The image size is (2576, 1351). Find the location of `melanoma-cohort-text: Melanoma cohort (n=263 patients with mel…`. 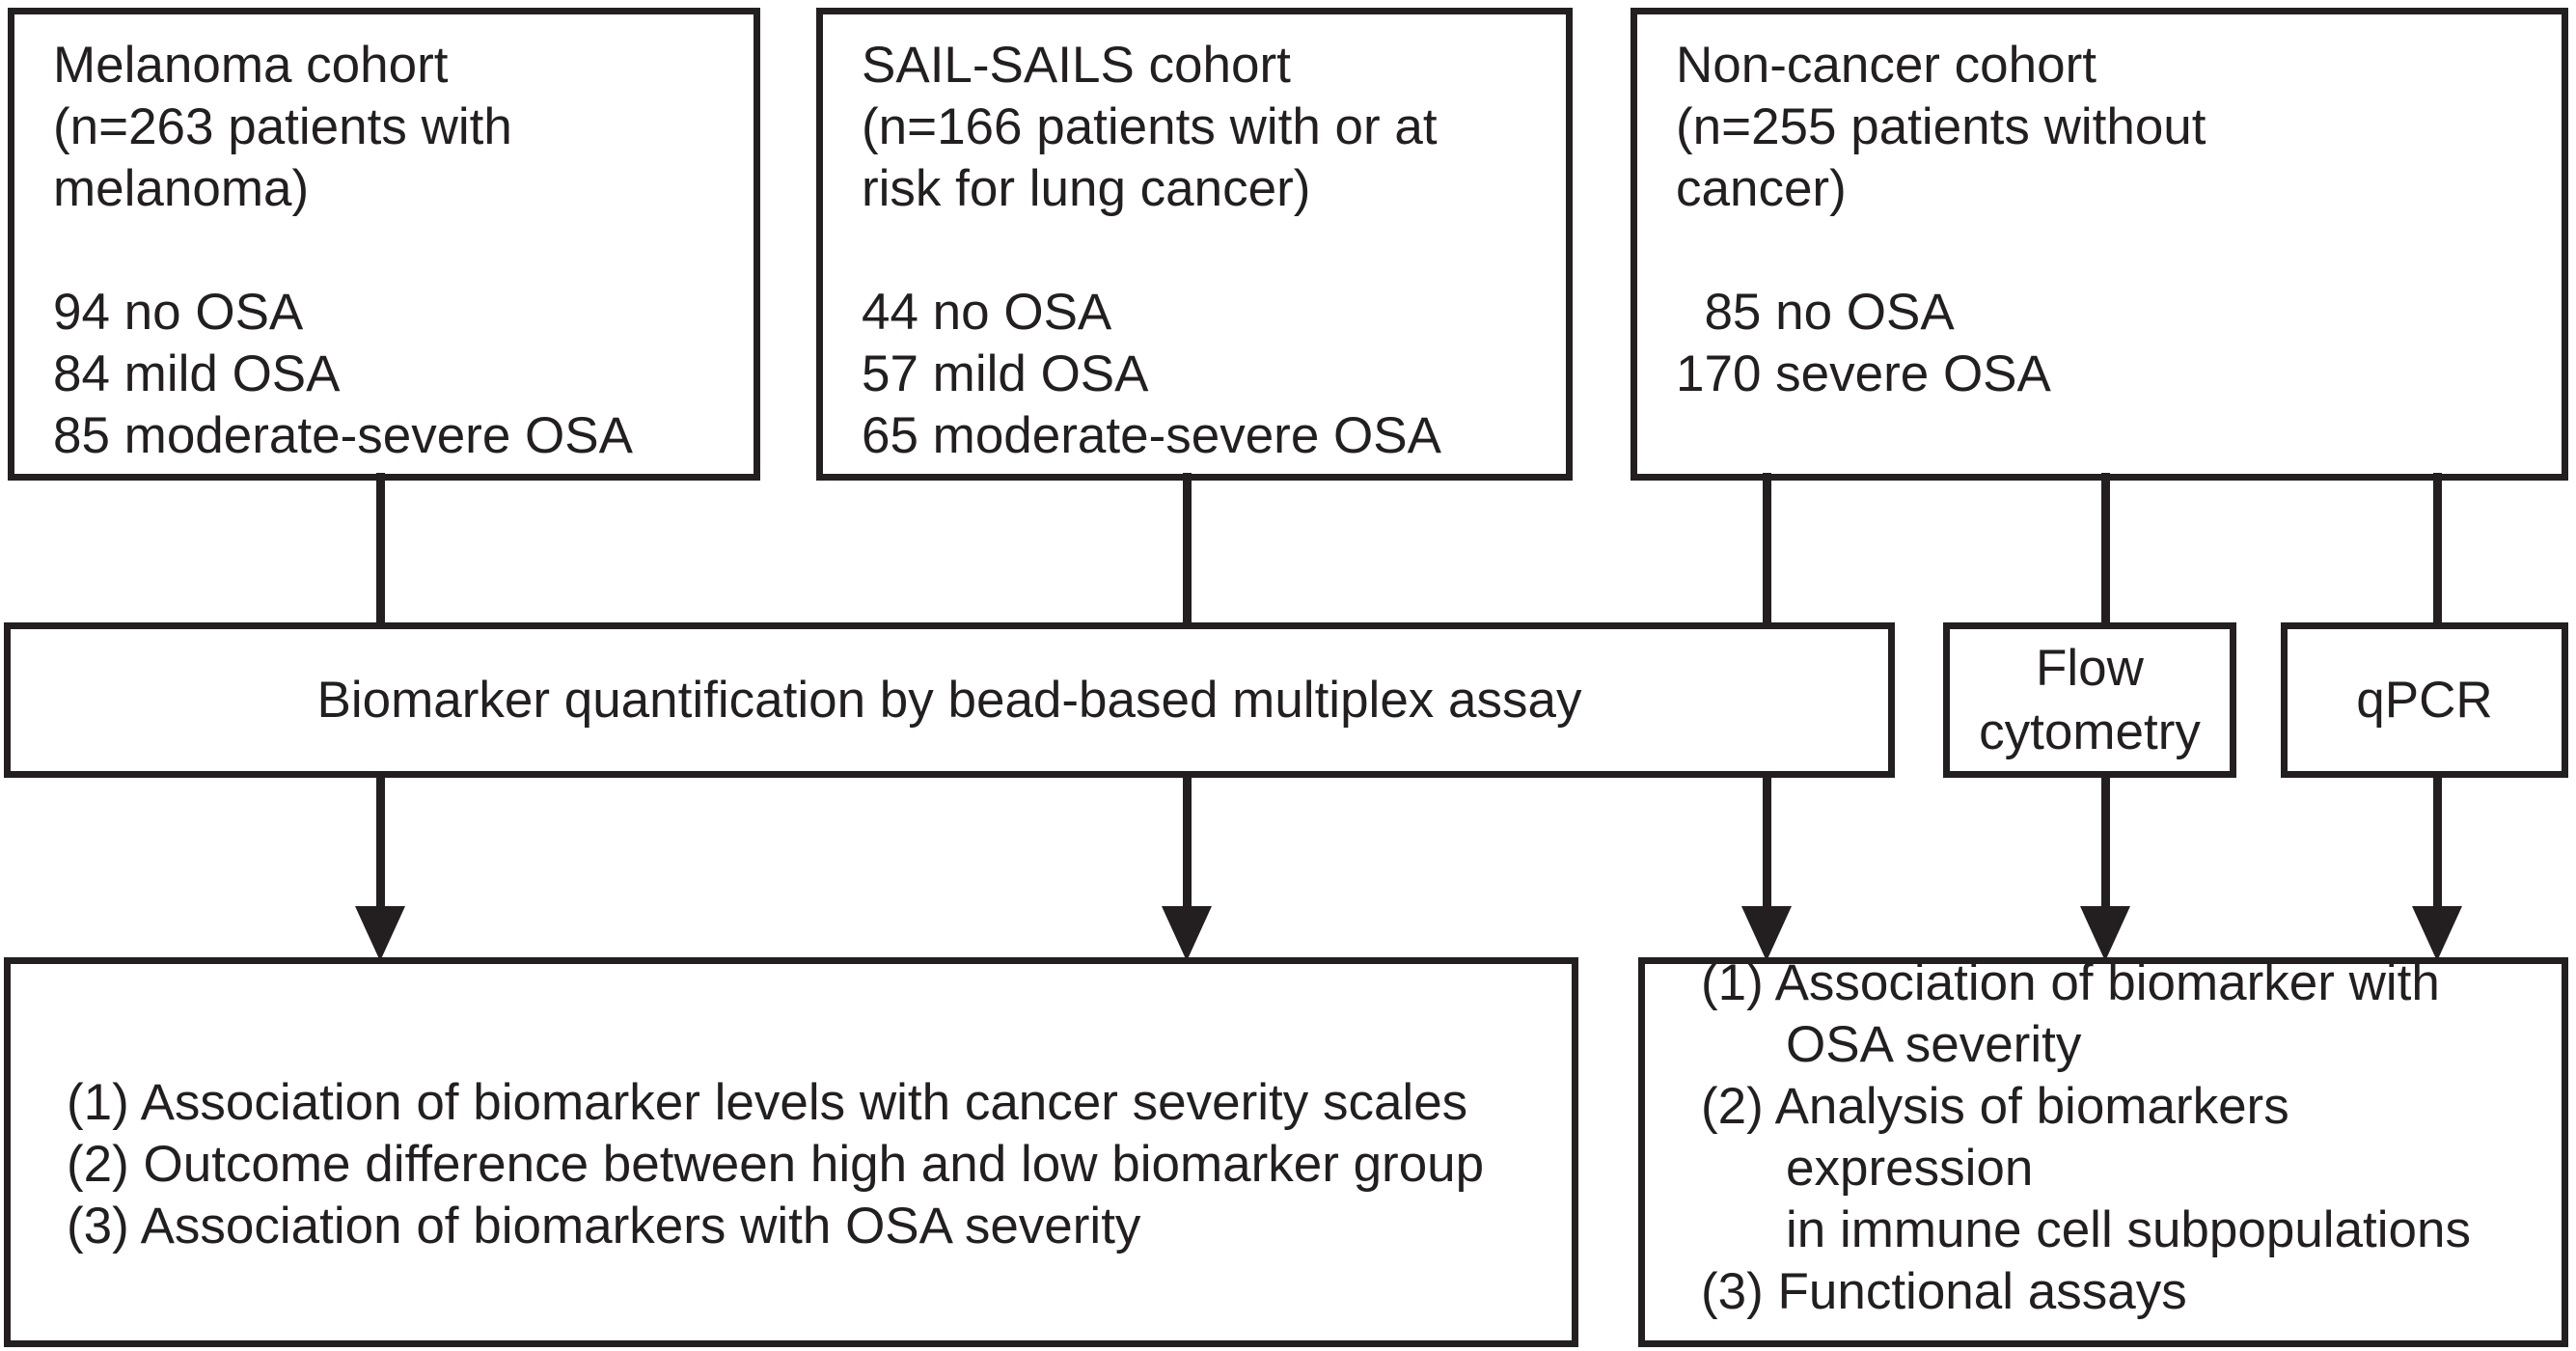

melanoma-cohort-text: Melanoma cohort (n=263 patients with mel… is located at coordinates (343, 250).